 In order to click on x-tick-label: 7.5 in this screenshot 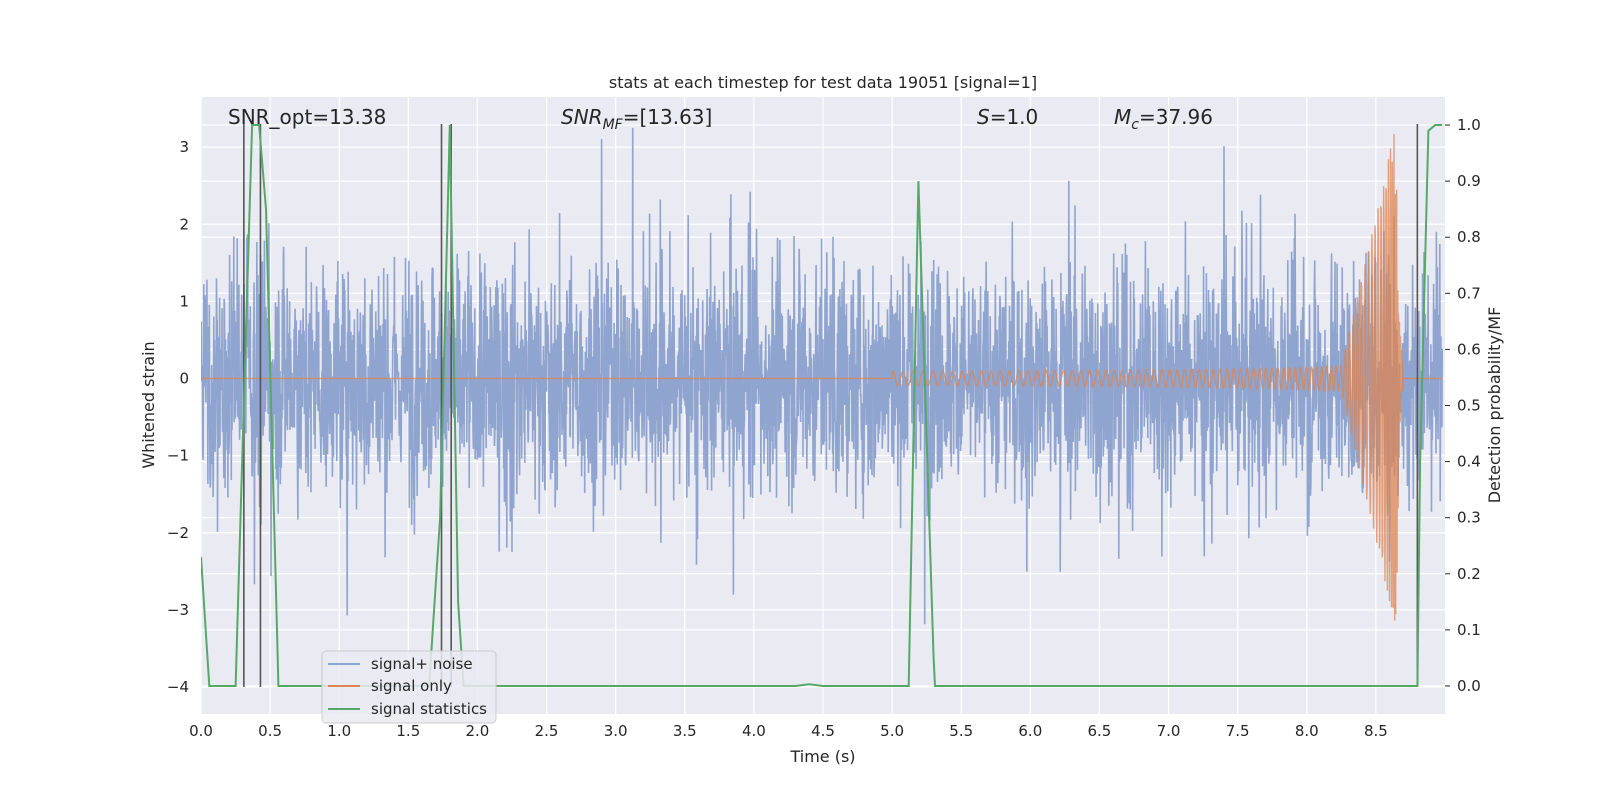, I will do `click(1238, 731)`.